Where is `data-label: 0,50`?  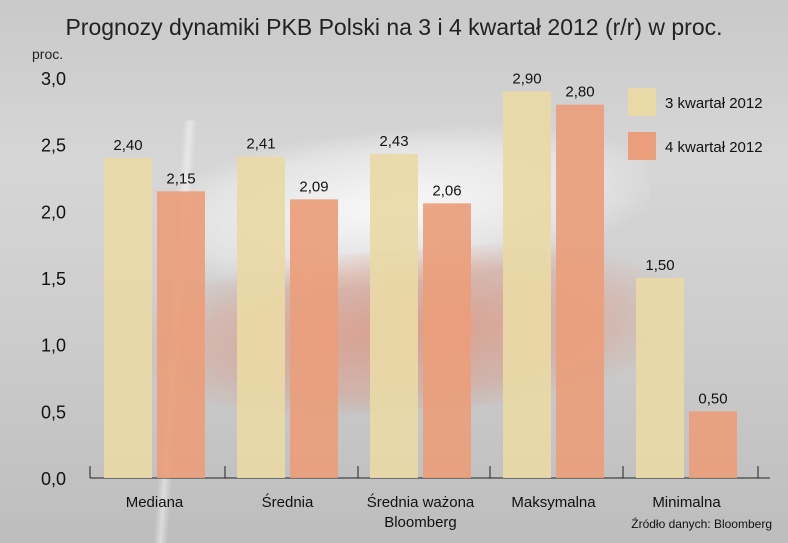
data-label: 0,50 is located at coordinates (712, 398).